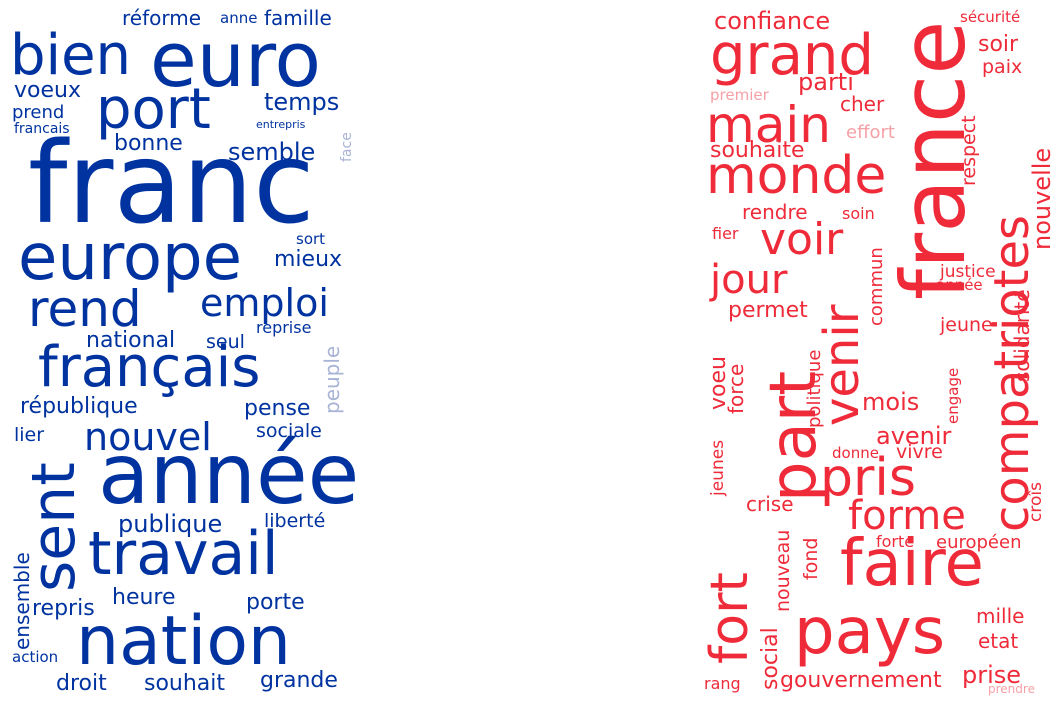  What do you see at coordinates (148, 143) in the screenshot?
I see `word: bonne` at bounding box center [148, 143].